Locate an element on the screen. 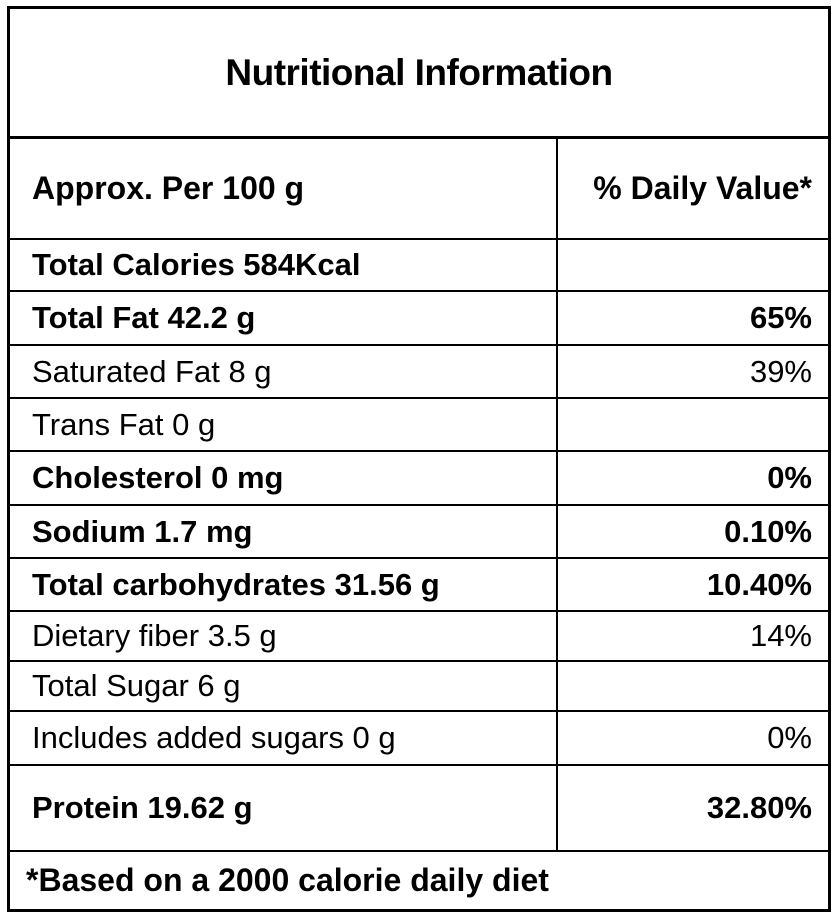 The height and width of the screenshot is (917, 837). nutrient-label: Total Calories 584Kcal is located at coordinates (284, 265).